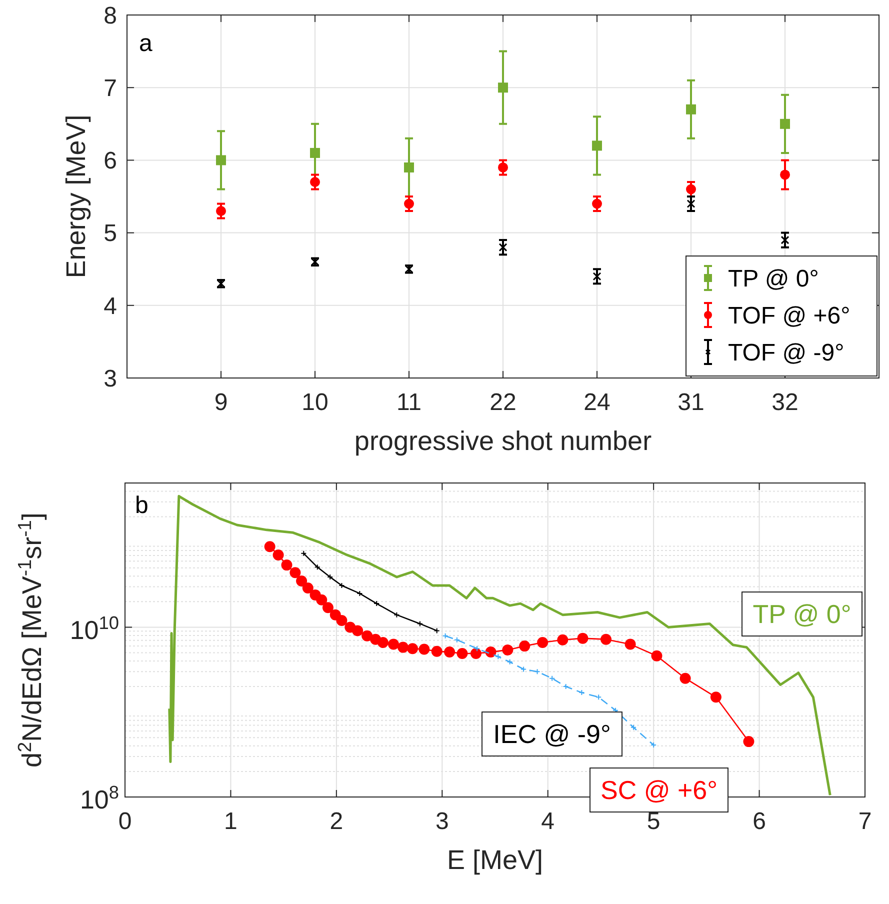 The image size is (889, 904). I want to click on x-tick-label: 31, so click(691, 402).